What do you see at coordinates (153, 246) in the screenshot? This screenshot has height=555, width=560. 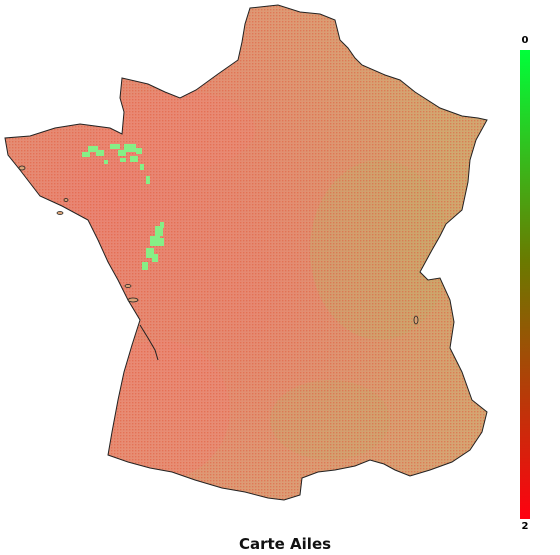 I see `green-patch-vendee` at bounding box center [153, 246].